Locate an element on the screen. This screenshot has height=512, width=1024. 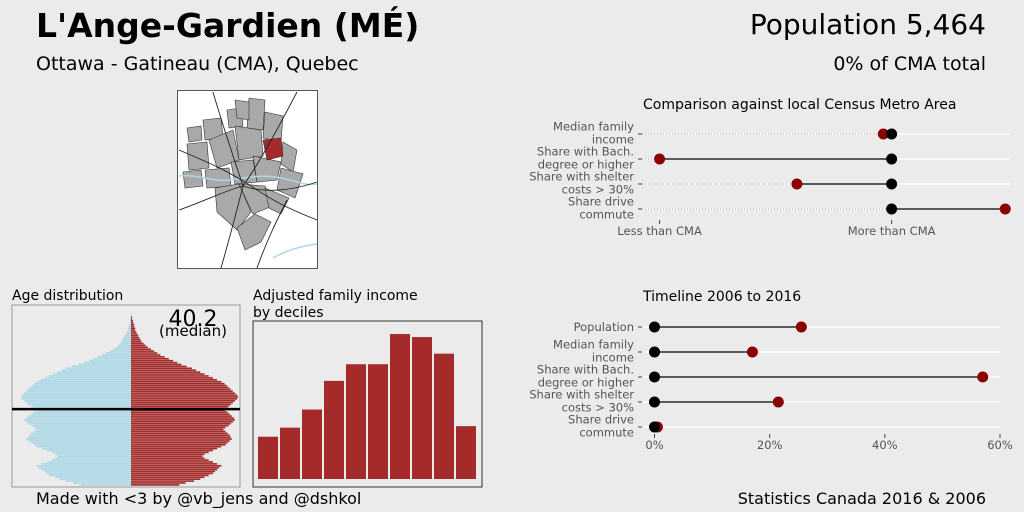
median-age-label: (median) is located at coordinates (193, 331).